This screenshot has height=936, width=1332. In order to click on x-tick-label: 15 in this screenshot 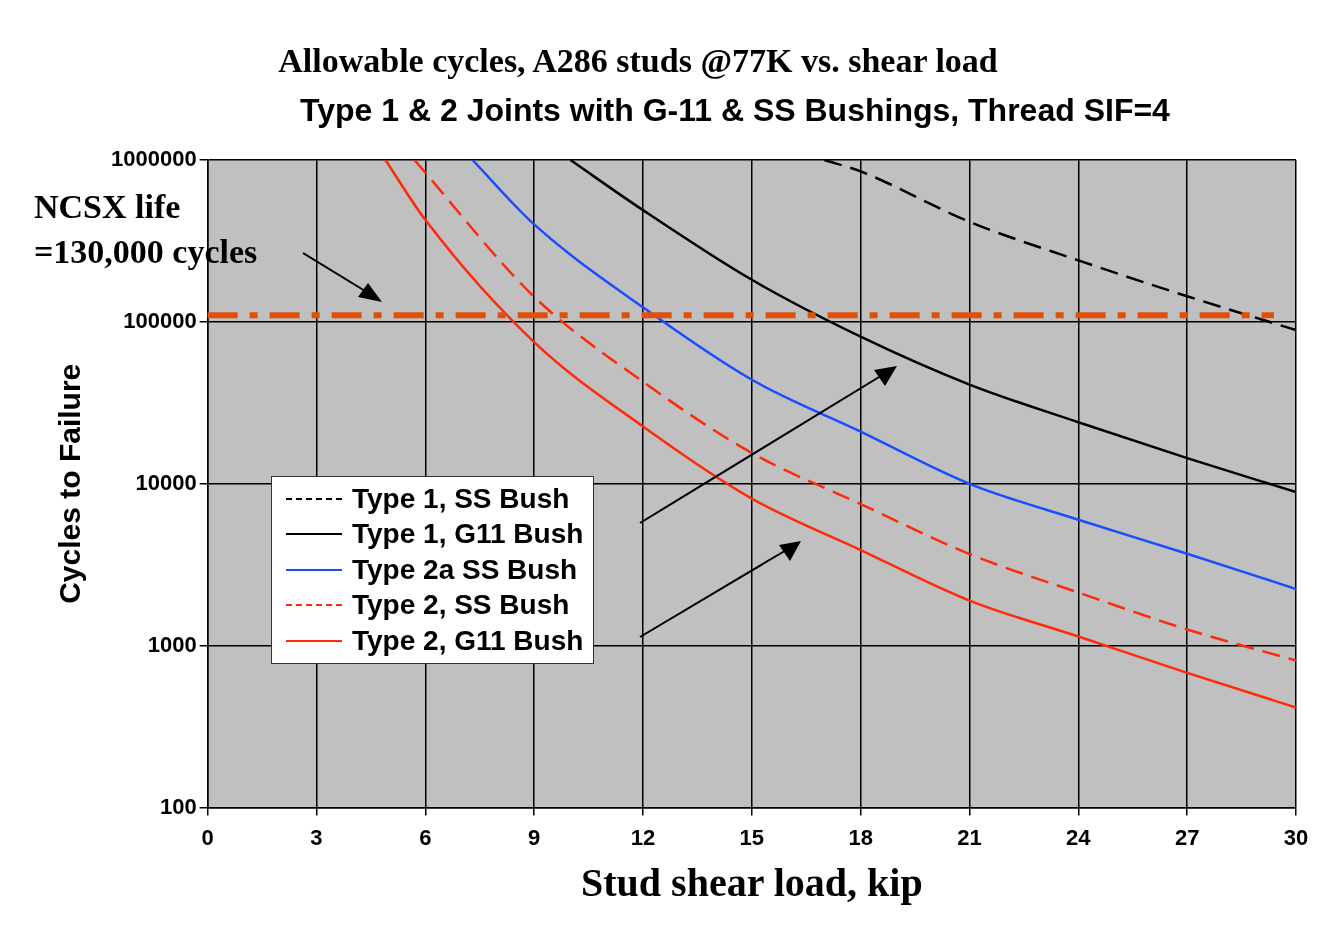, I will do `click(752, 837)`.